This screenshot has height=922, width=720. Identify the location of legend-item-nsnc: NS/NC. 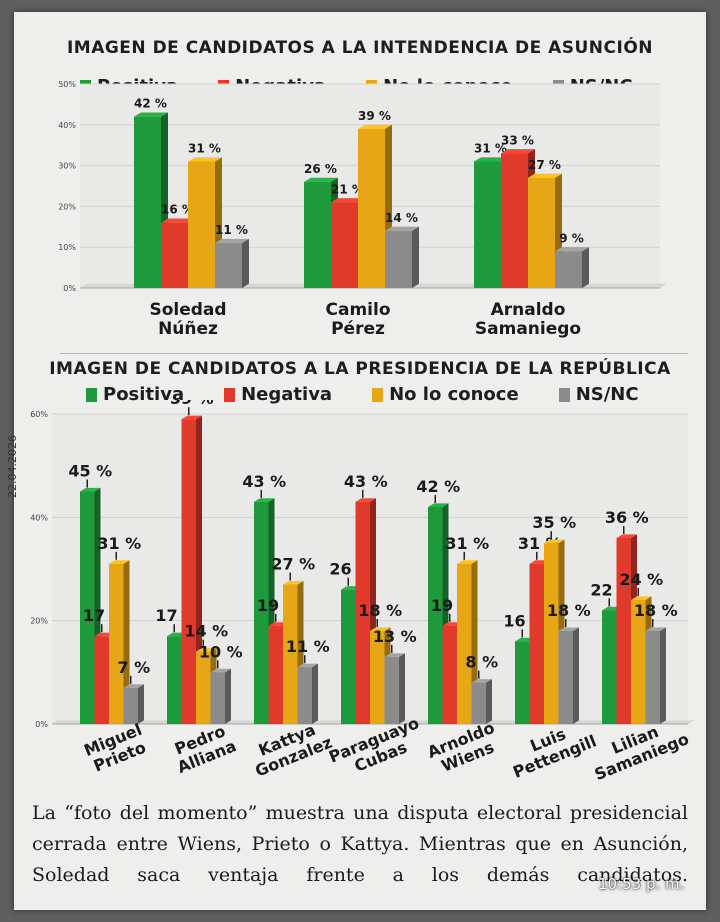
(598, 394).